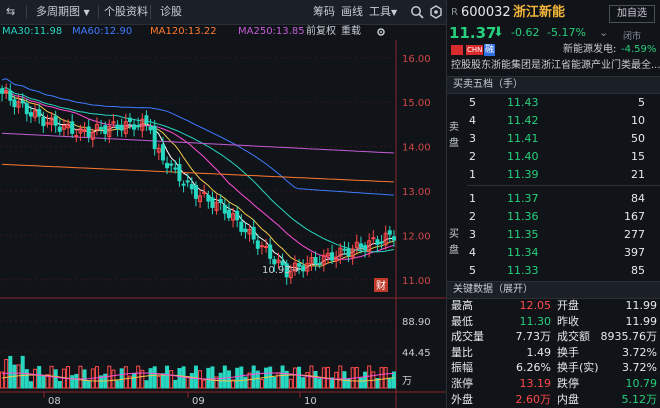  What do you see at coordinates (590, 49) in the screenshot?
I see `sector-name: 新能源发电:` at bounding box center [590, 49].